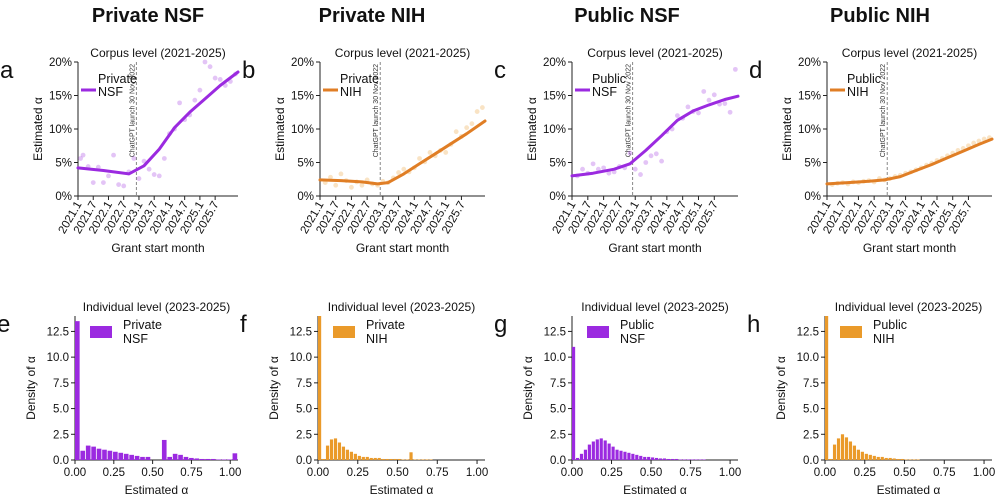  Describe the element at coordinates (248, 70) in the screenshot. I see `panel-letter: b` at that location.